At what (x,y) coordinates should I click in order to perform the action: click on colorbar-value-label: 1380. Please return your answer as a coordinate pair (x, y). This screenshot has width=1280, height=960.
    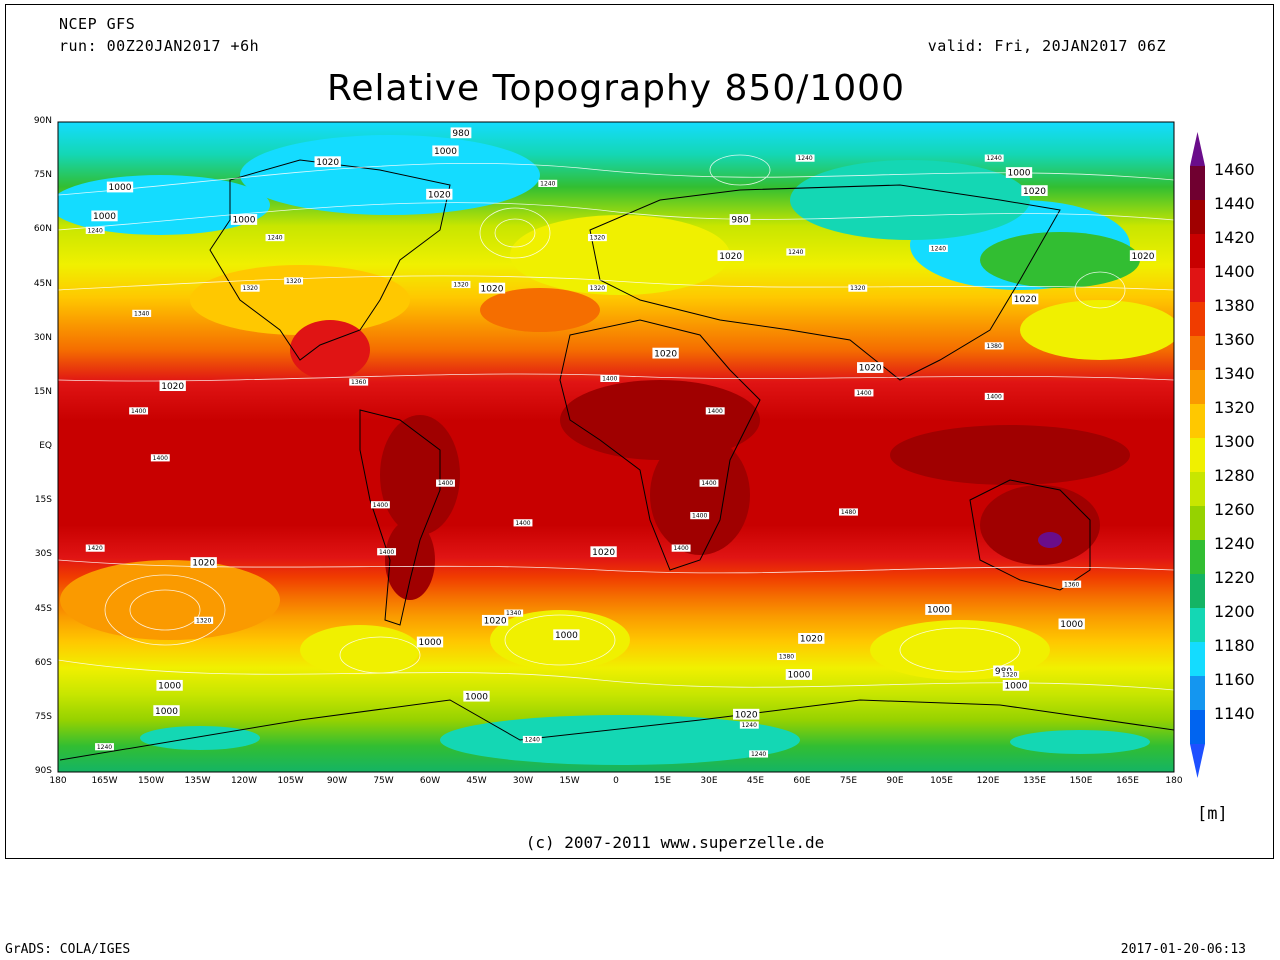
    Looking at the image, I should click on (1234, 305).